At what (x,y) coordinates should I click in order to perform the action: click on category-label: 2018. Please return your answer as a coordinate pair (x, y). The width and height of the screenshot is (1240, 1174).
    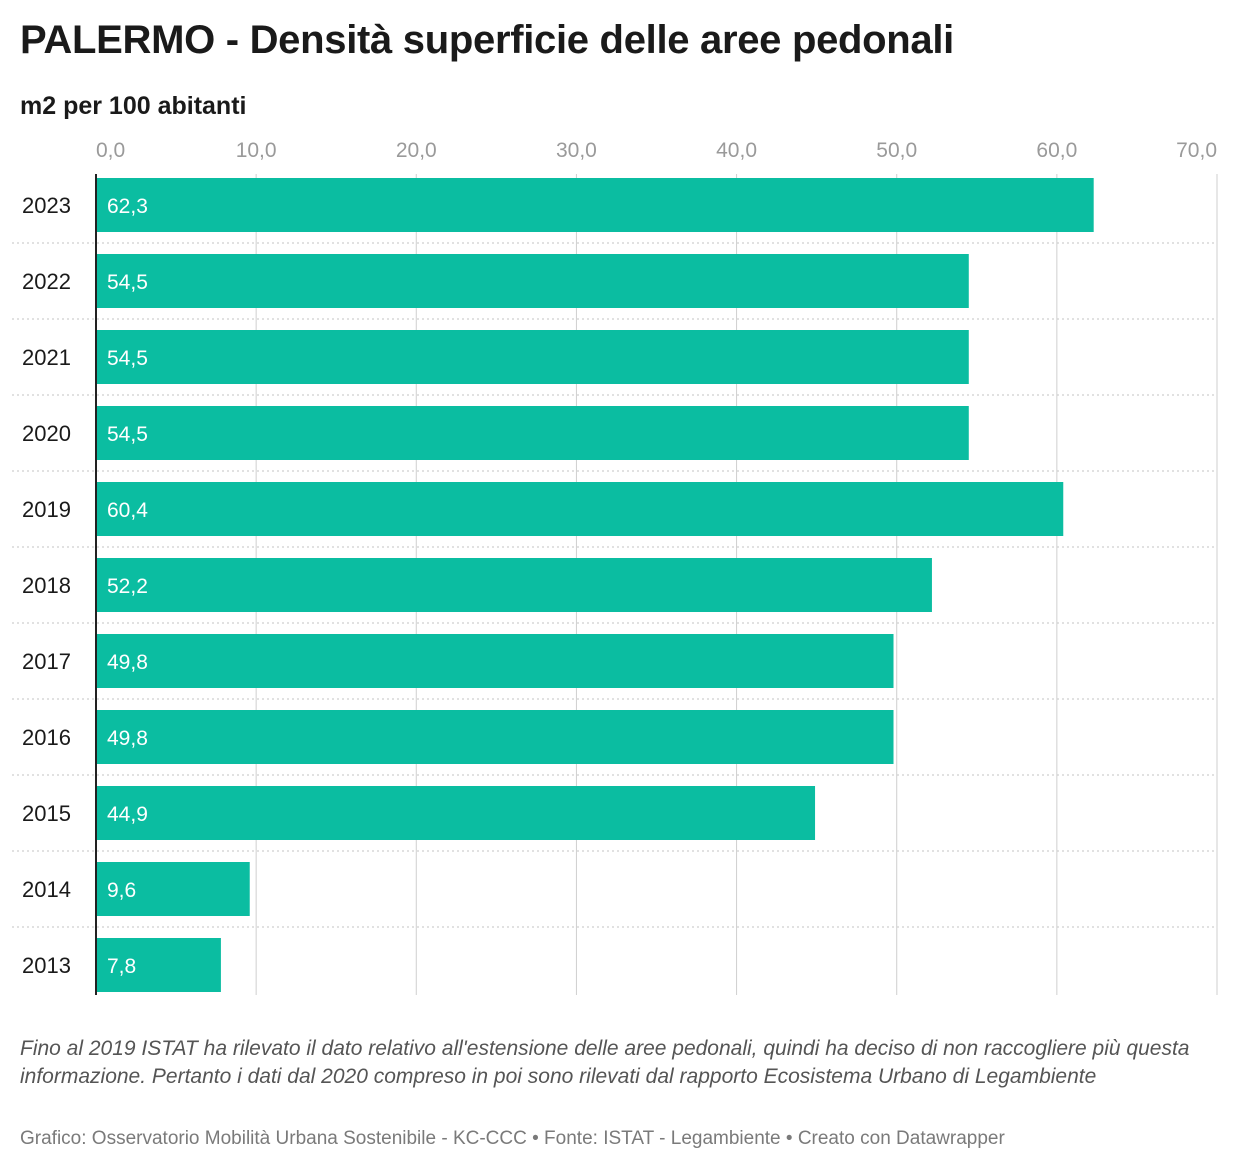
    Looking at the image, I should click on (46, 585).